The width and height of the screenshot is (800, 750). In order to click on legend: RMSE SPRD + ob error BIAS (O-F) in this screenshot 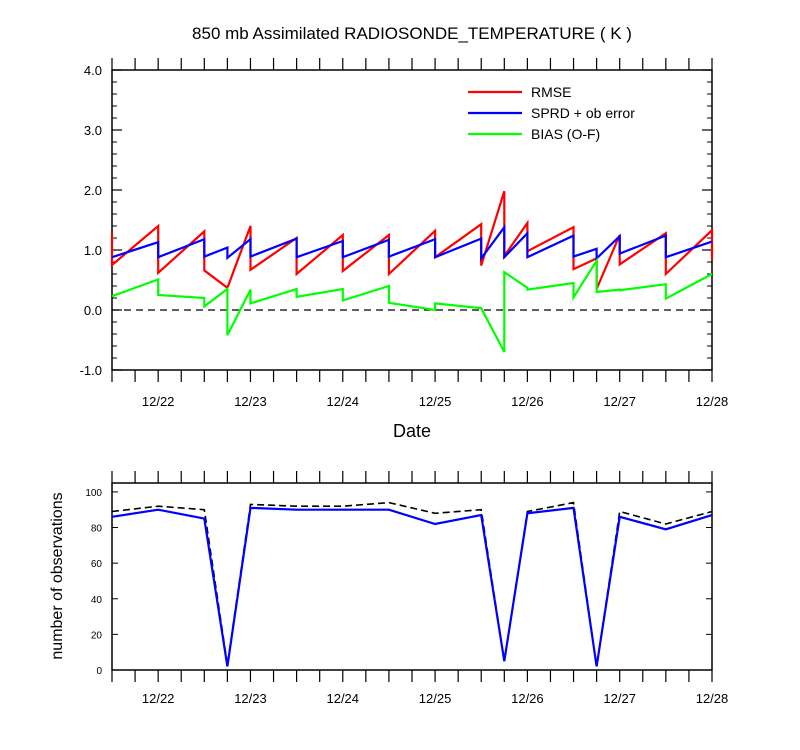, I will do `click(551, 113)`.